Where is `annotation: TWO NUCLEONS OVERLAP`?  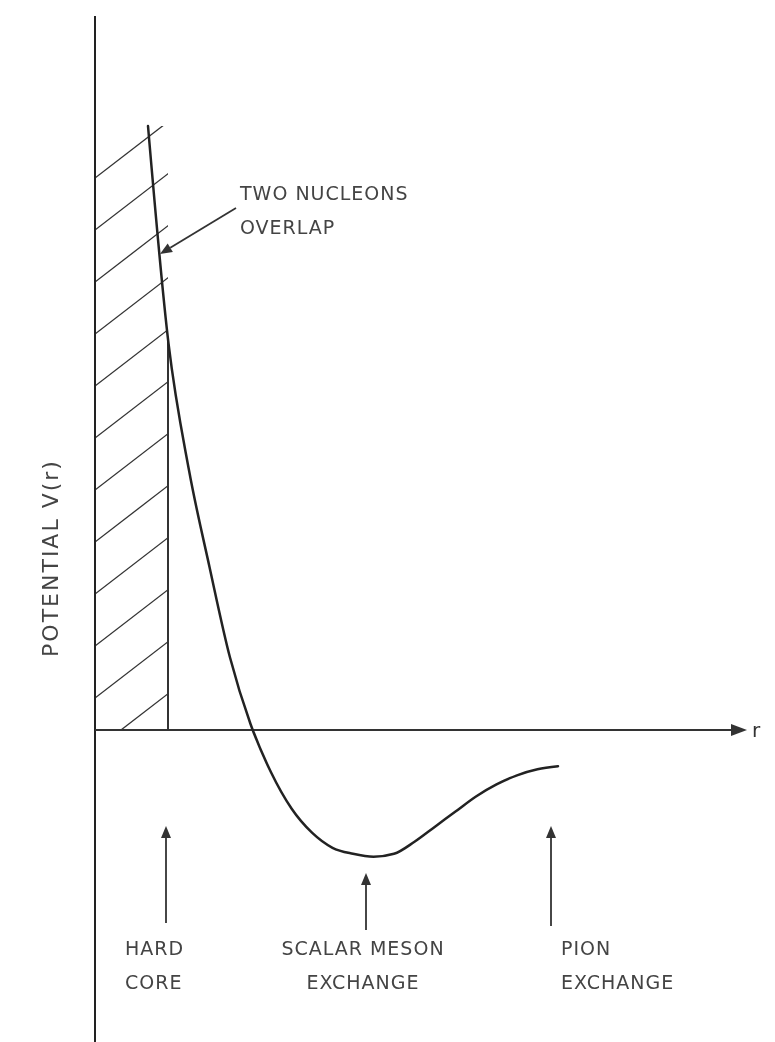
annotation: TWO NUCLEONS OVERLAP is located at coordinates (324, 210).